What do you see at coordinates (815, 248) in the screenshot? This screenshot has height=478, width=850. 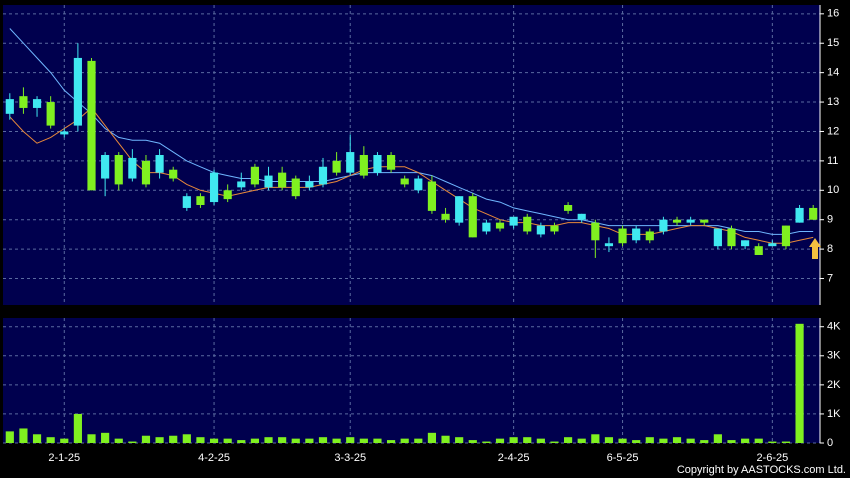 I see `latest-arrow` at bounding box center [815, 248].